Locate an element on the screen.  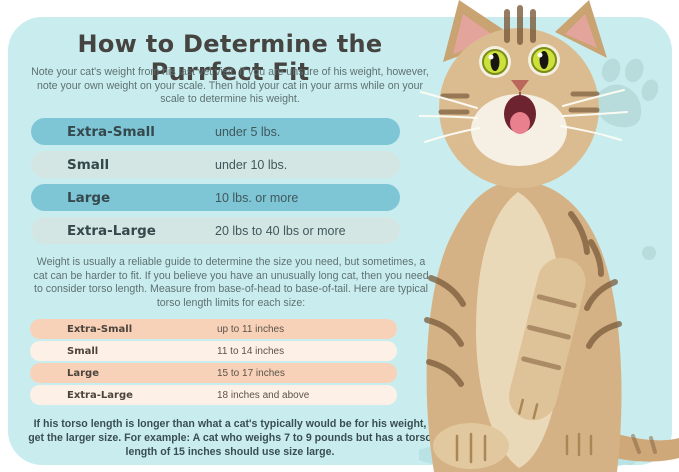
table-row: Small under 10 lbs. is located at coordinates (215, 164).